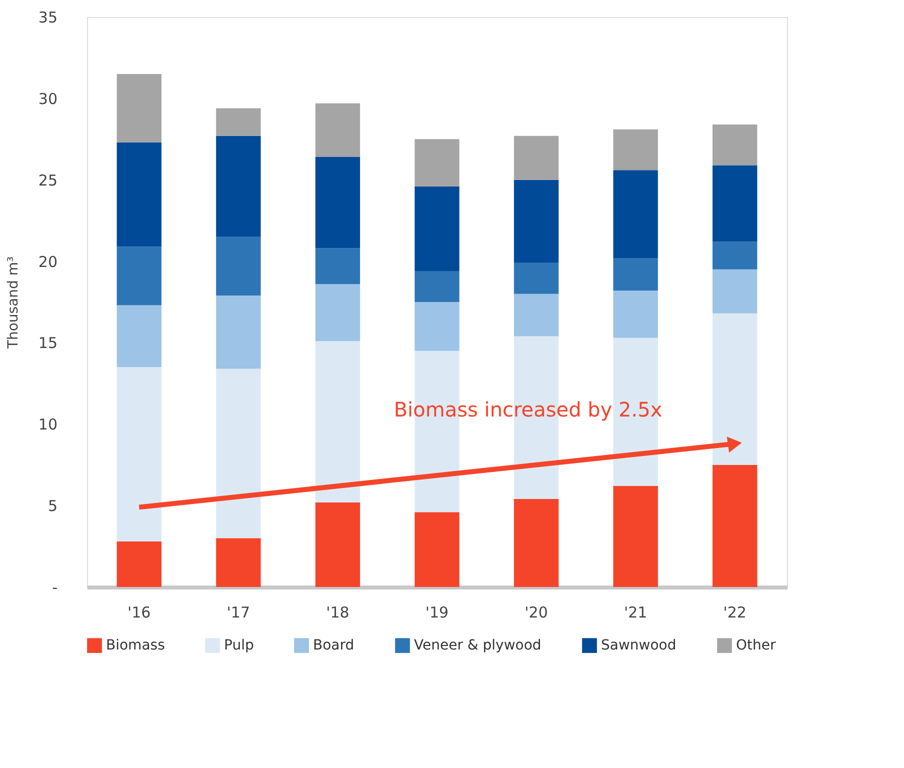 This screenshot has height=768, width=904. What do you see at coordinates (48, 180) in the screenshot?
I see `y-tick-label: 25` at bounding box center [48, 180].